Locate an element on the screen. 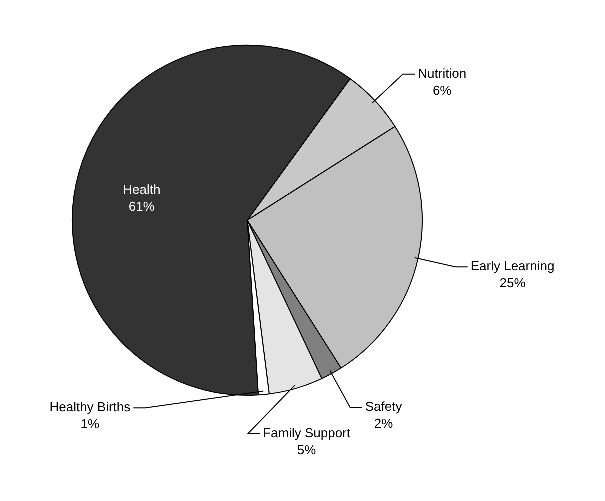 This screenshot has width=605, height=501. slice-label: Healthy Births is located at coordinates (91, 407).